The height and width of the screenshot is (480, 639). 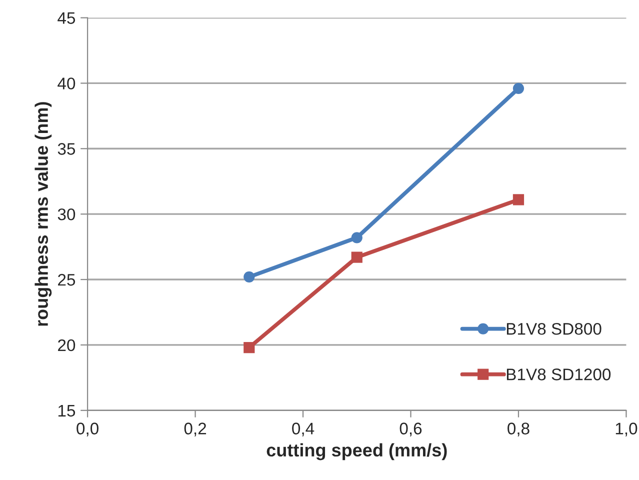 What do you see at coordinates (558, 374) in the screenshot?
I see `legend-label: B1V8 SD1200` at bounding box center [558, 374].